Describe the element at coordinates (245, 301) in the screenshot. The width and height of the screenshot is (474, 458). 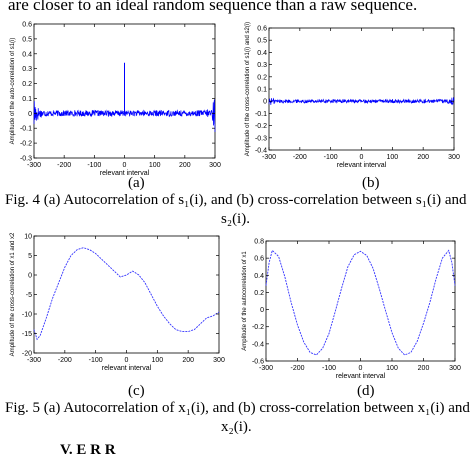
I see `y-axis-label: Amplitude of the autocorrelation of x1` at that location.